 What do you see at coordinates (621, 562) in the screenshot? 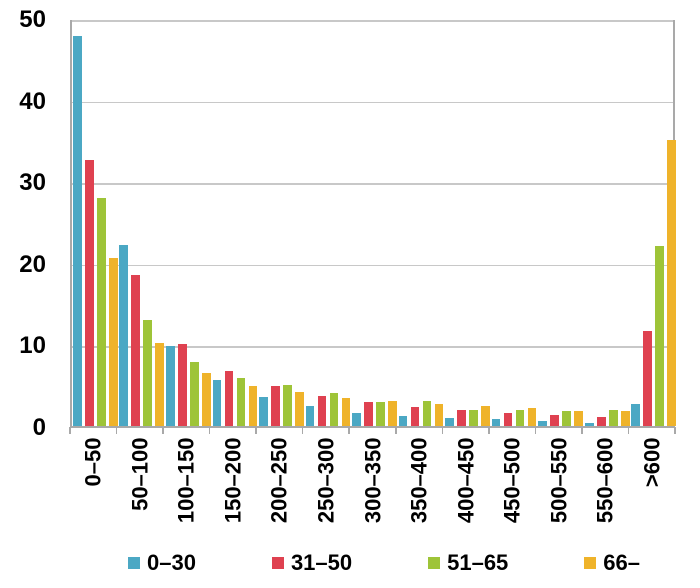
I see `legend-label: 66–` at bounding box center [621, 562].